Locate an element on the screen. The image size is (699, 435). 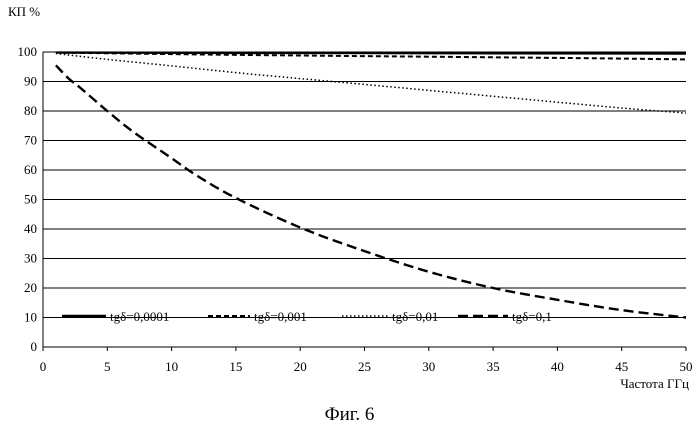
x-tick-label: 25 is located at coordinates (364, 366).